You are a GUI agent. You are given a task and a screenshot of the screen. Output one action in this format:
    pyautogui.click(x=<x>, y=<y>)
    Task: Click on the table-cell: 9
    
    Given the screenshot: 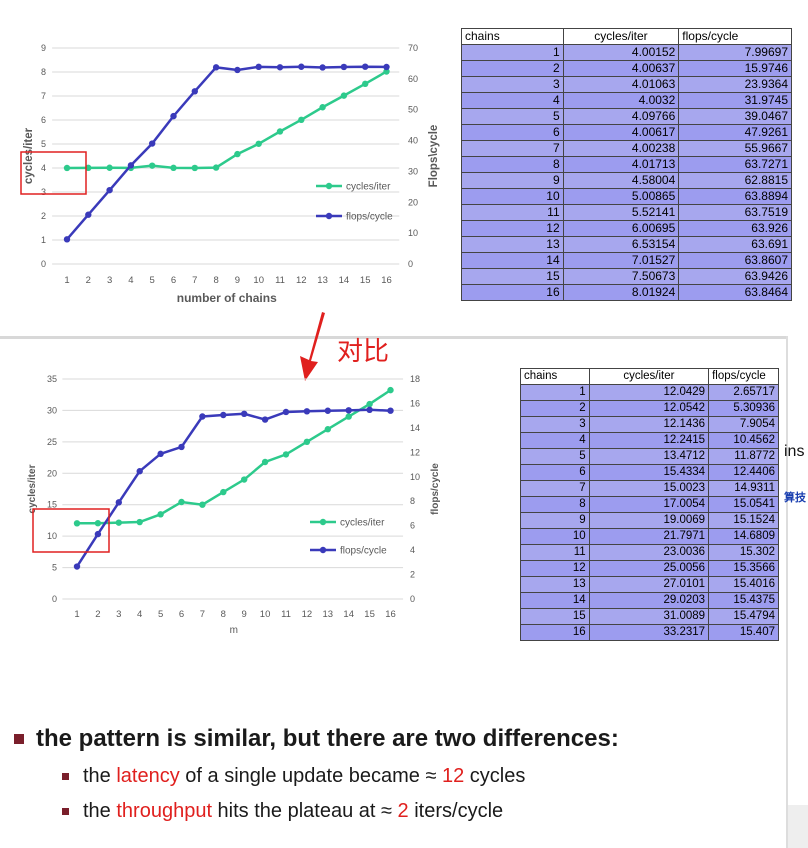 What is the action you would take?
    pyautogui.click(x=512, y=180)
    